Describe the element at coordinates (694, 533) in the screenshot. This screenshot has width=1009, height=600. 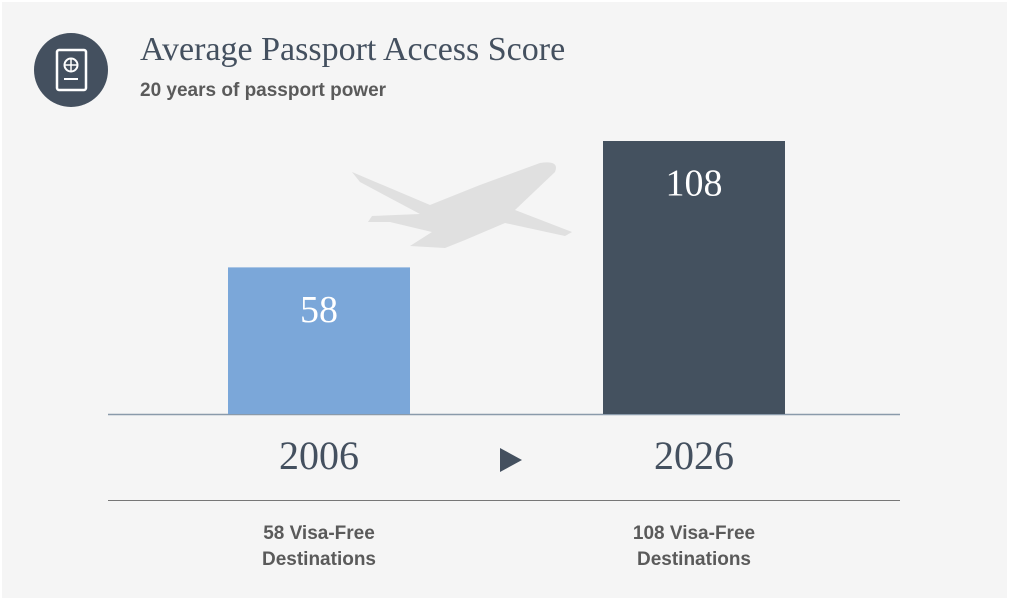
I see `caption: 108 Visa-Free` at that location.